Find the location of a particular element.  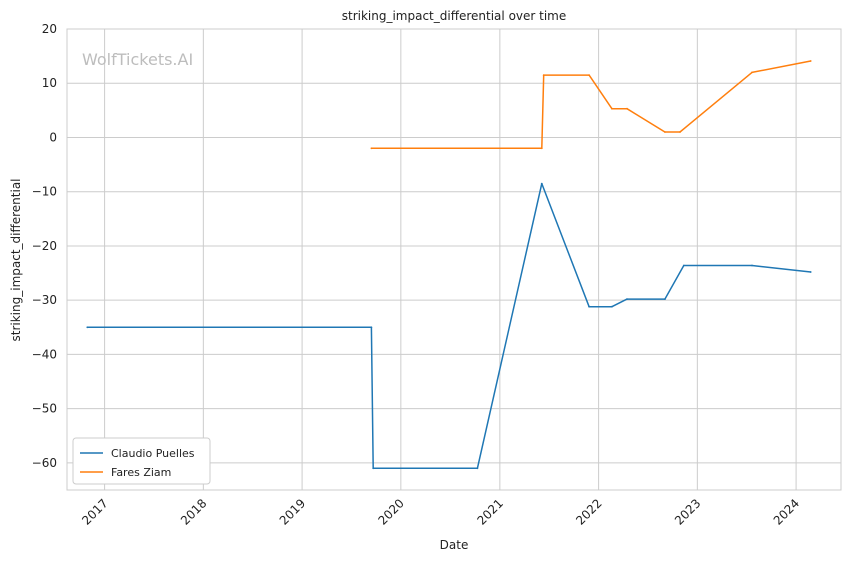

y-tick-label: −60 is located at coordinates (44, 463).